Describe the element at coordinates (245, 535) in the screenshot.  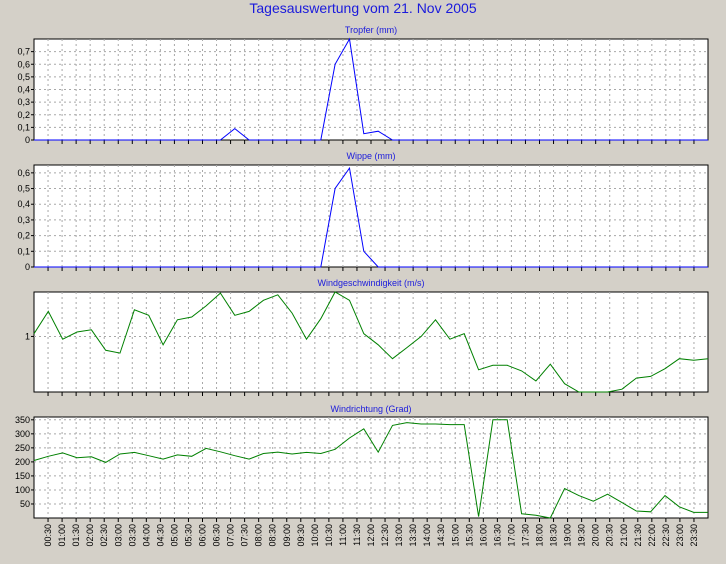
I see `x-tick-label: 07:30` at that location.